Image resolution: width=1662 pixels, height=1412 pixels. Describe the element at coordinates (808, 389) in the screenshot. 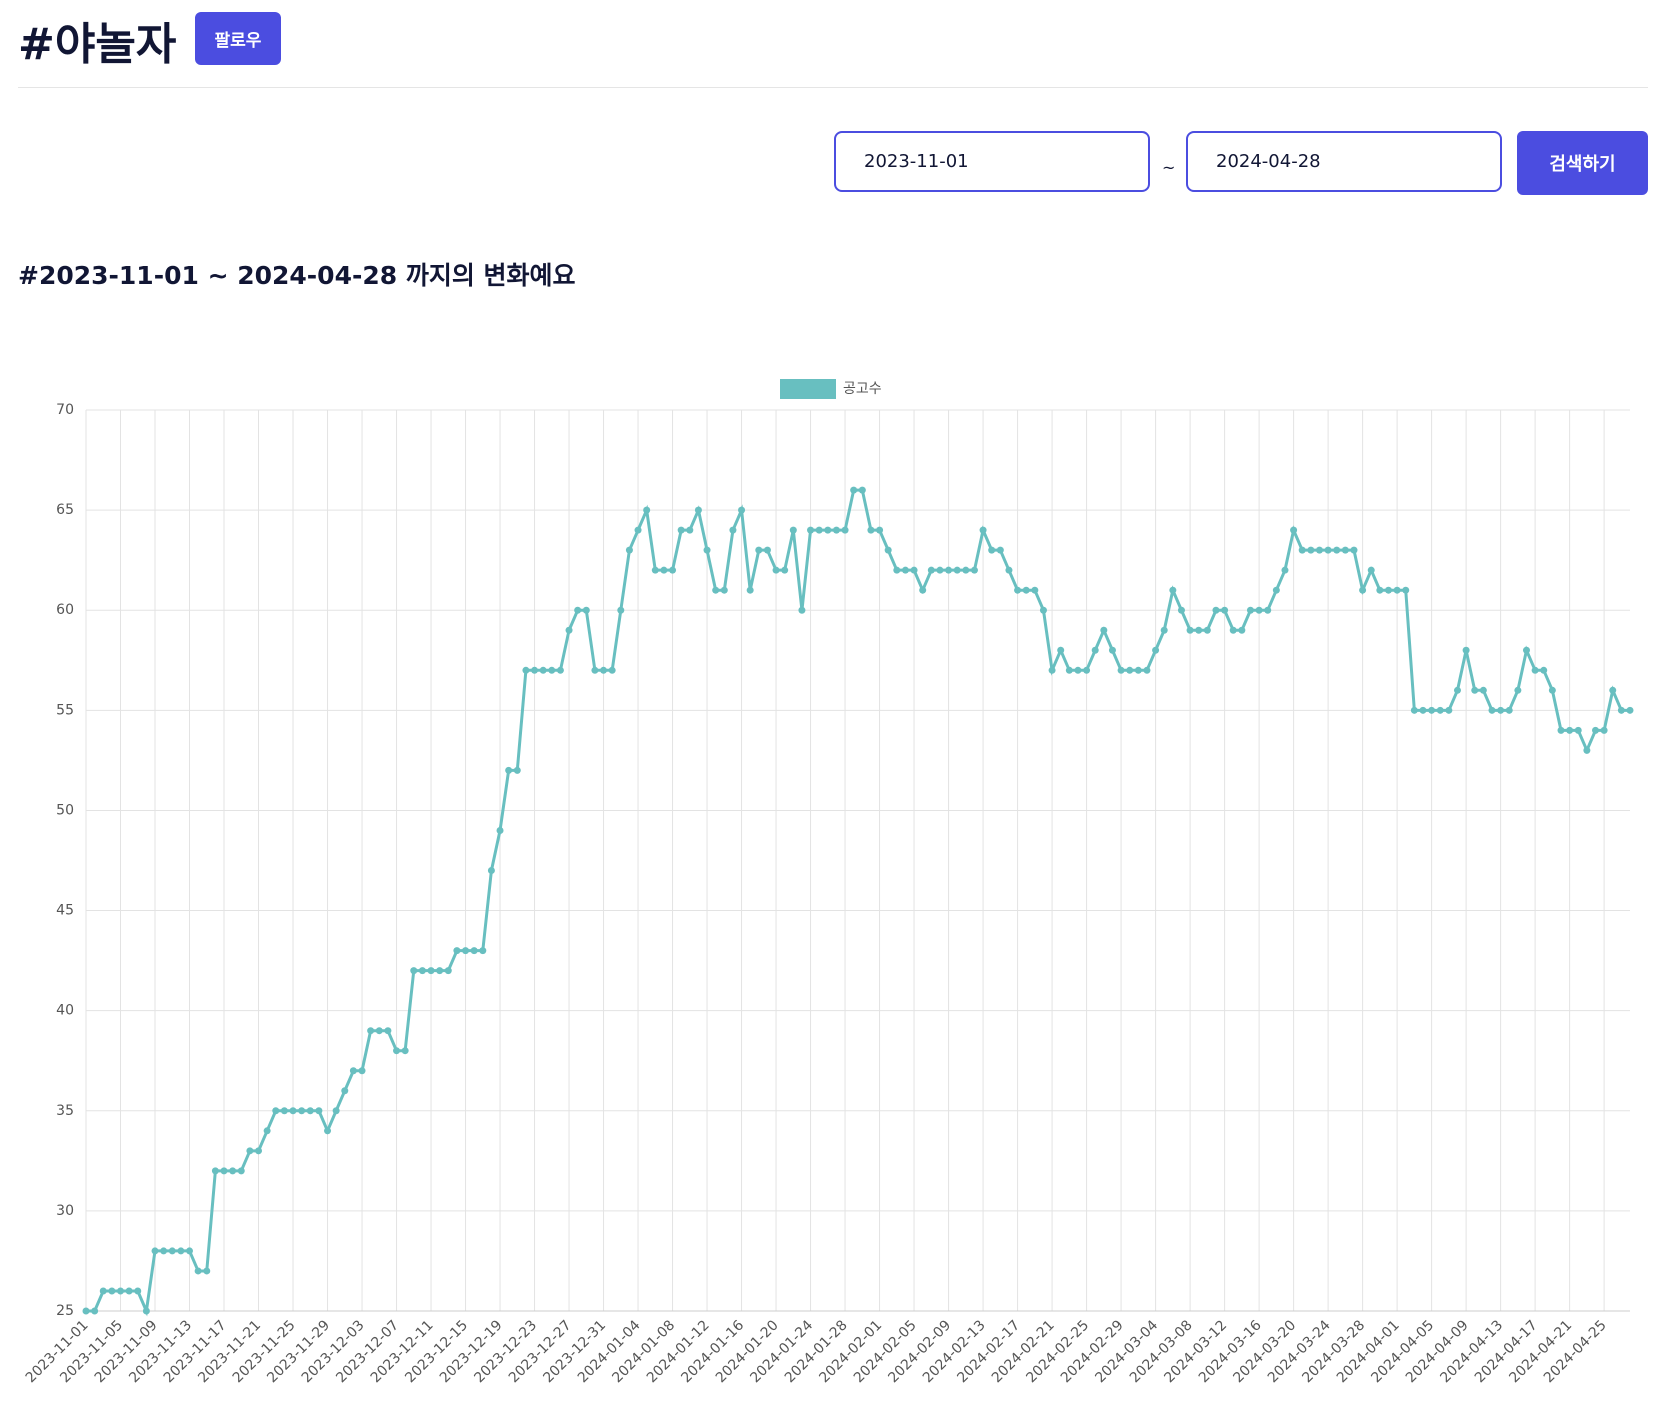

I see `legend-swatch` at that location.